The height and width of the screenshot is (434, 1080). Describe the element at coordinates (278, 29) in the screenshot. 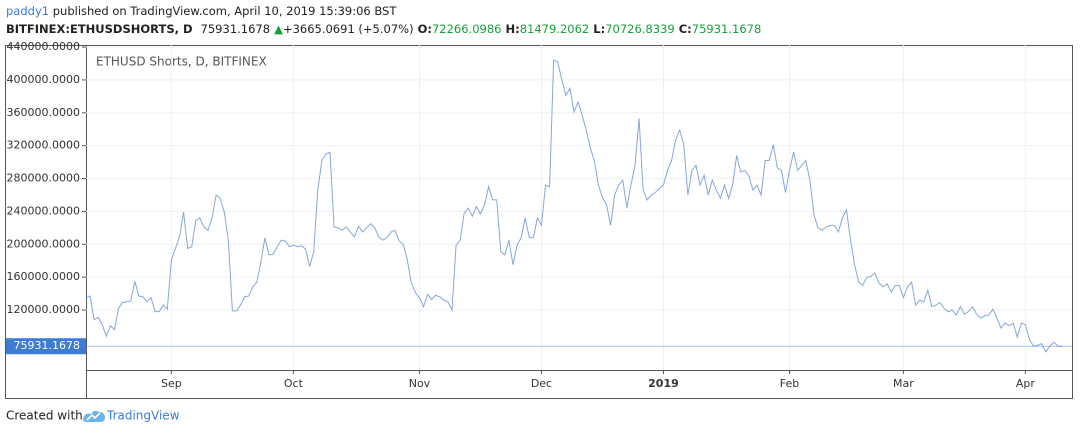

I see `arrow: ▲` at that location.